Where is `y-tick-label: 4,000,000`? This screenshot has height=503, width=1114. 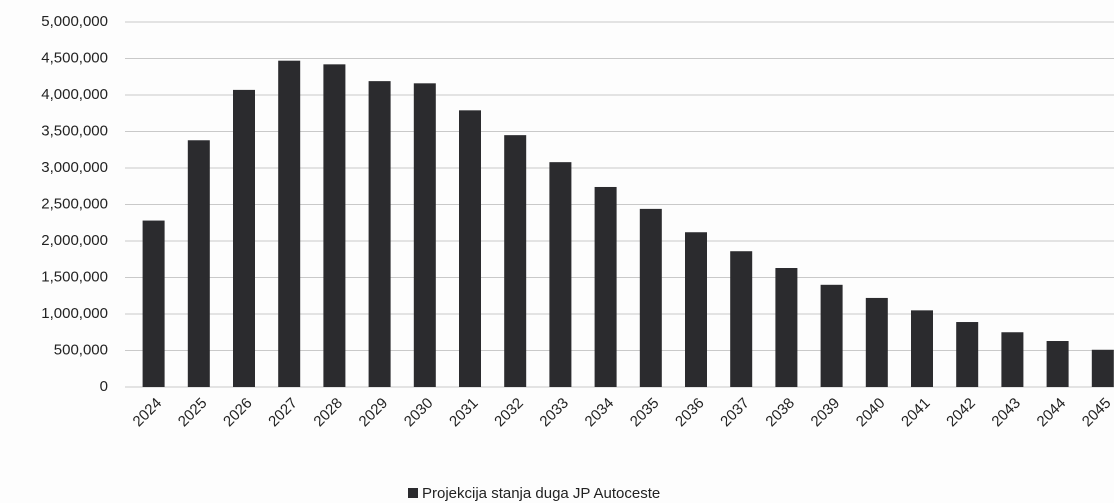 y-tick-label: 4,000,000 is located at coordinates (74, 94).